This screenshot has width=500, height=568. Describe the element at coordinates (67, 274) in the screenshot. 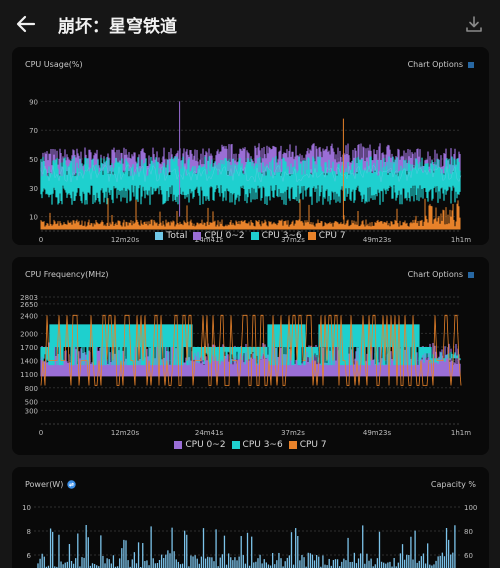

I see `cpu-frequency-title: CPU Frequency(MHz)` at that location.